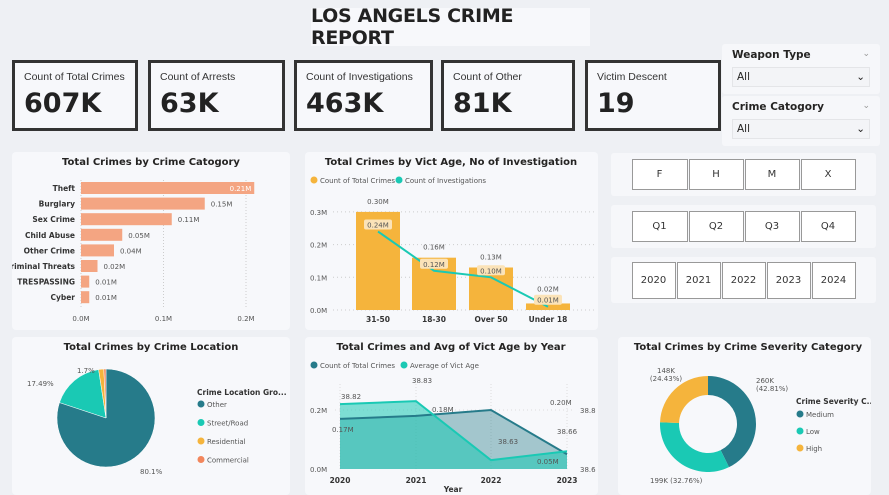 The height and width of the screenshot is (495, 889). What do you see at coordinates (743, 280) in the screenshot?
I see `year-button-2022: 2022` at bounding box center [743, 280].